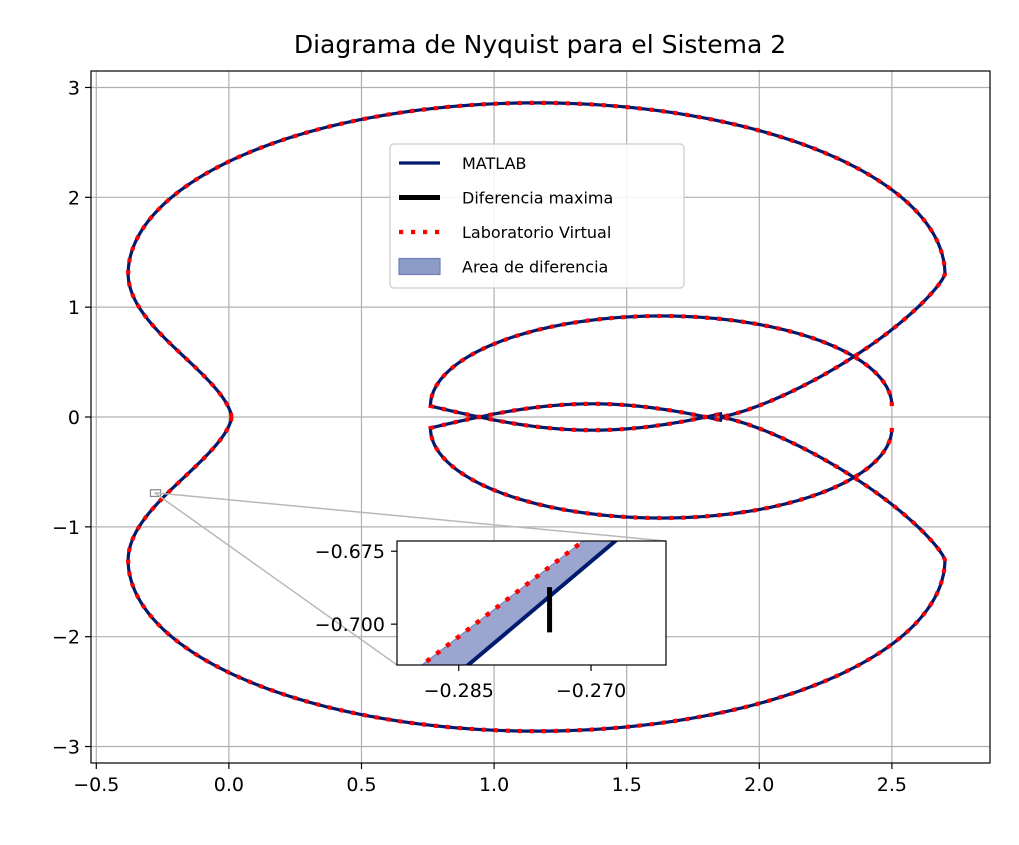 The width and height of the screenshot is (1019, 845). What do you see at coordinates (537, 198) in the screenshot?
I see `legend-label-diferencia-maxima: Diferencia maxima` at bounding box center [537, 198].